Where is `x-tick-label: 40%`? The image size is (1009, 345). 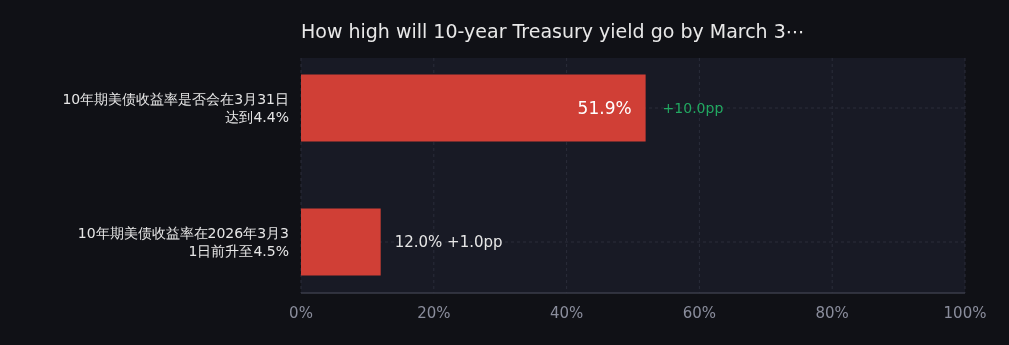 x-tick-label: 40% is located at coordinates (566, 313).